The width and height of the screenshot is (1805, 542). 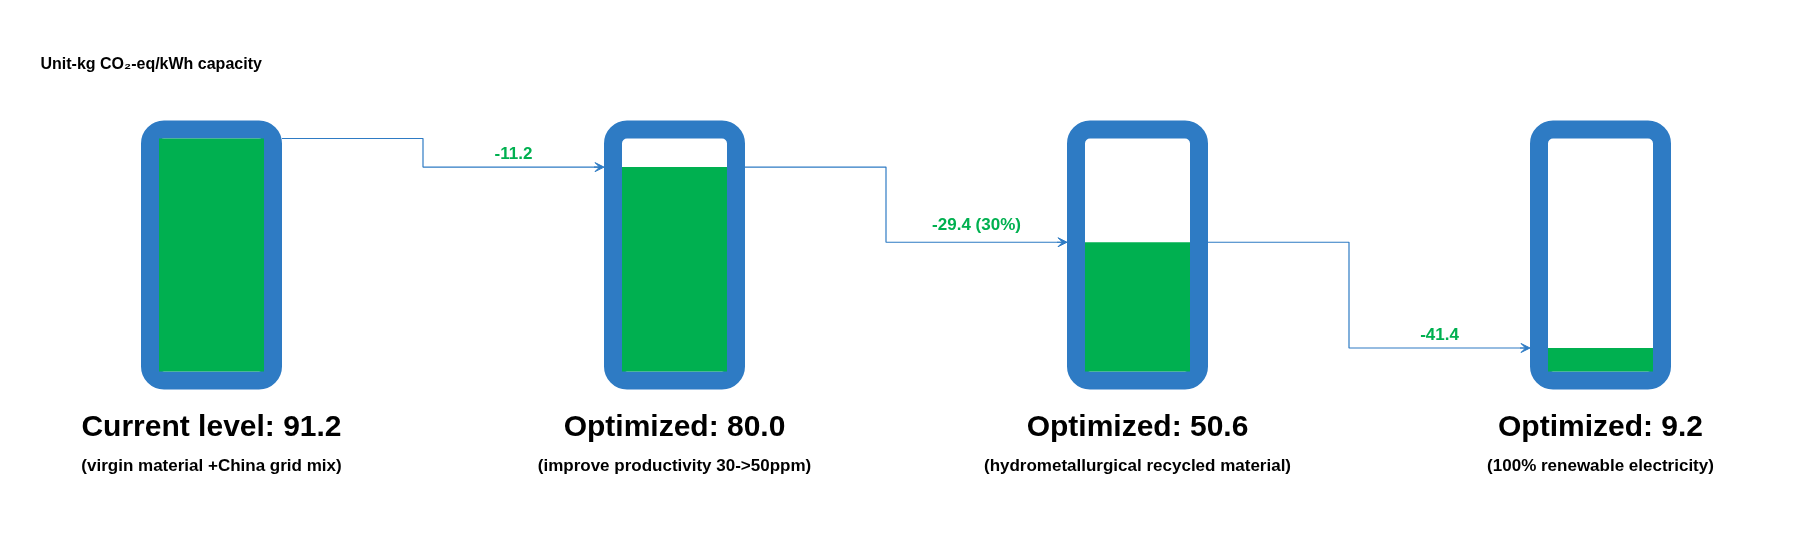 What do you see at coordinates (1137, 465) in the screenshot?
I see `x-tick-label: (hydrometallurgical recycled material)` at bounding box center [1137, 465].